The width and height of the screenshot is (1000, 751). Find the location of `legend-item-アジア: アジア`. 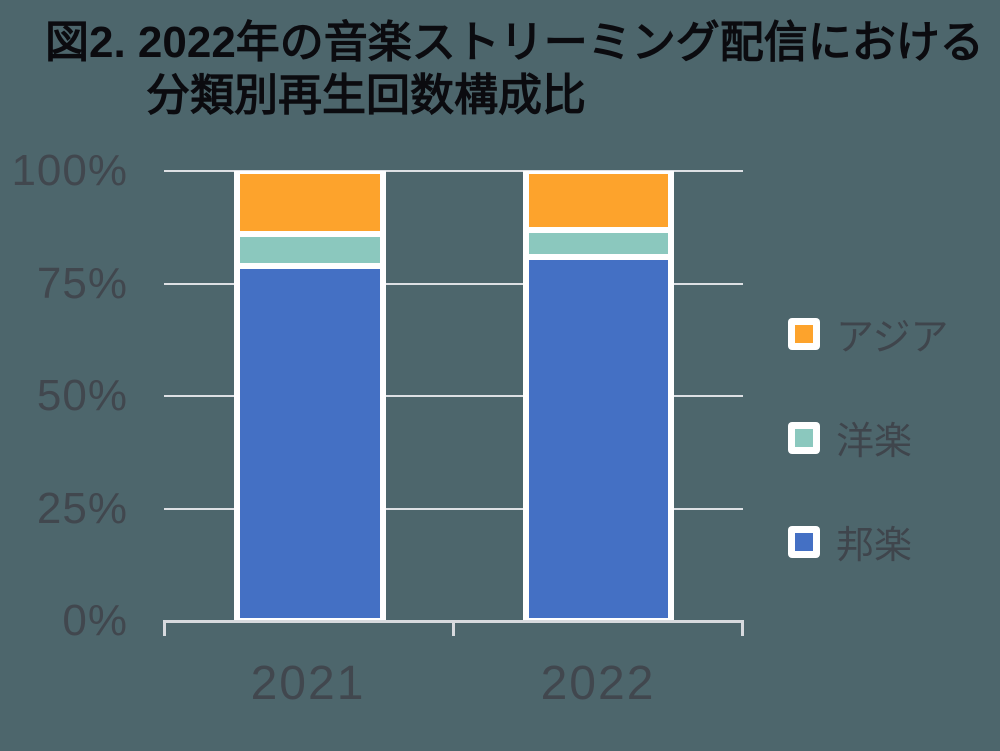

legend-item-アジア: アジア is located at coordinates (868, 333).